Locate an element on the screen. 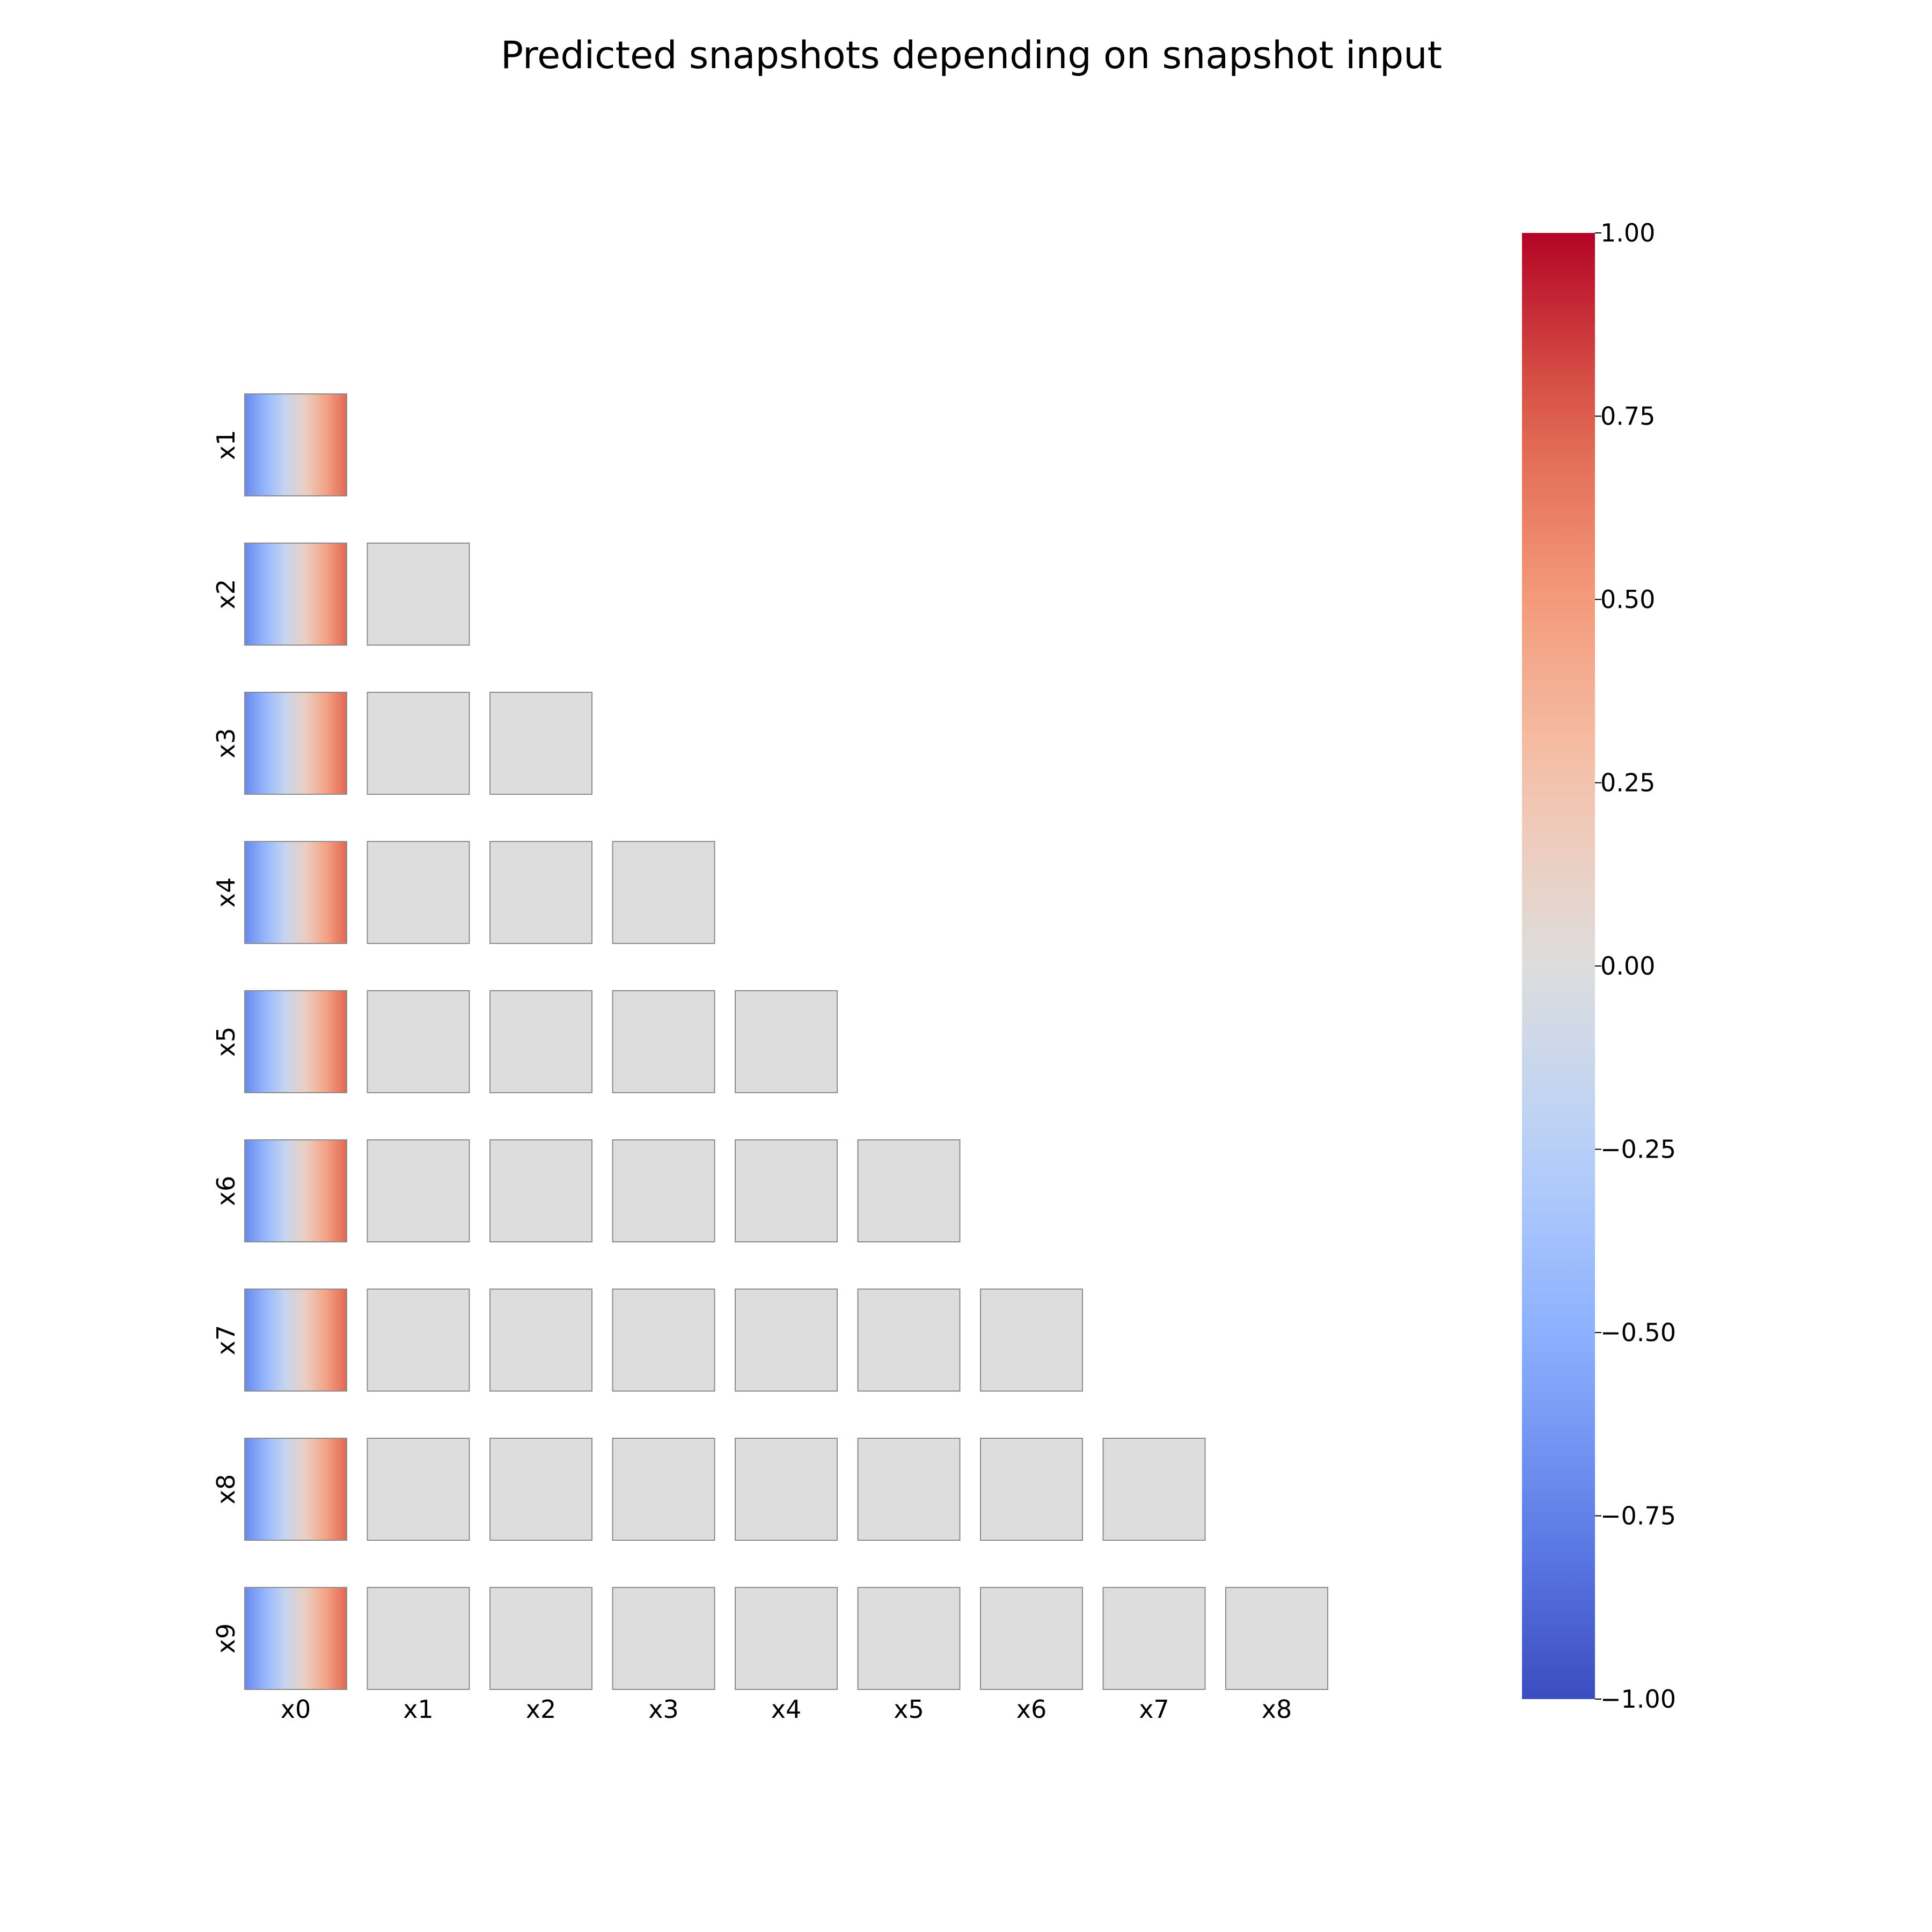  colorbar-tick-label: 0.00 is located at coordinates (1627, 966).